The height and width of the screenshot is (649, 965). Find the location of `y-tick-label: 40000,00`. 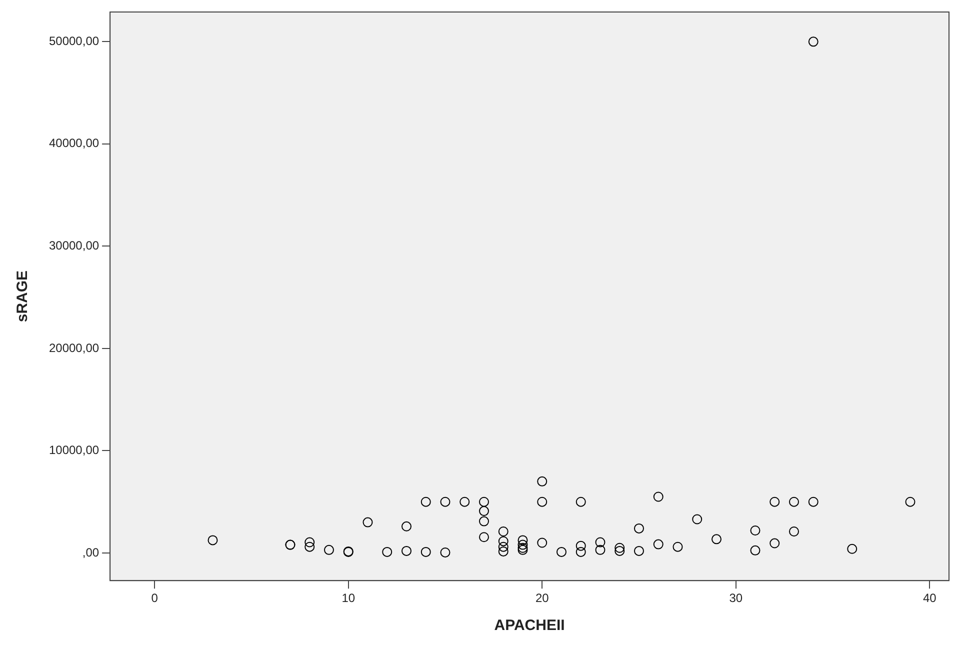

y-tick-label: 40000,00 is located at coordinates (74, 143).